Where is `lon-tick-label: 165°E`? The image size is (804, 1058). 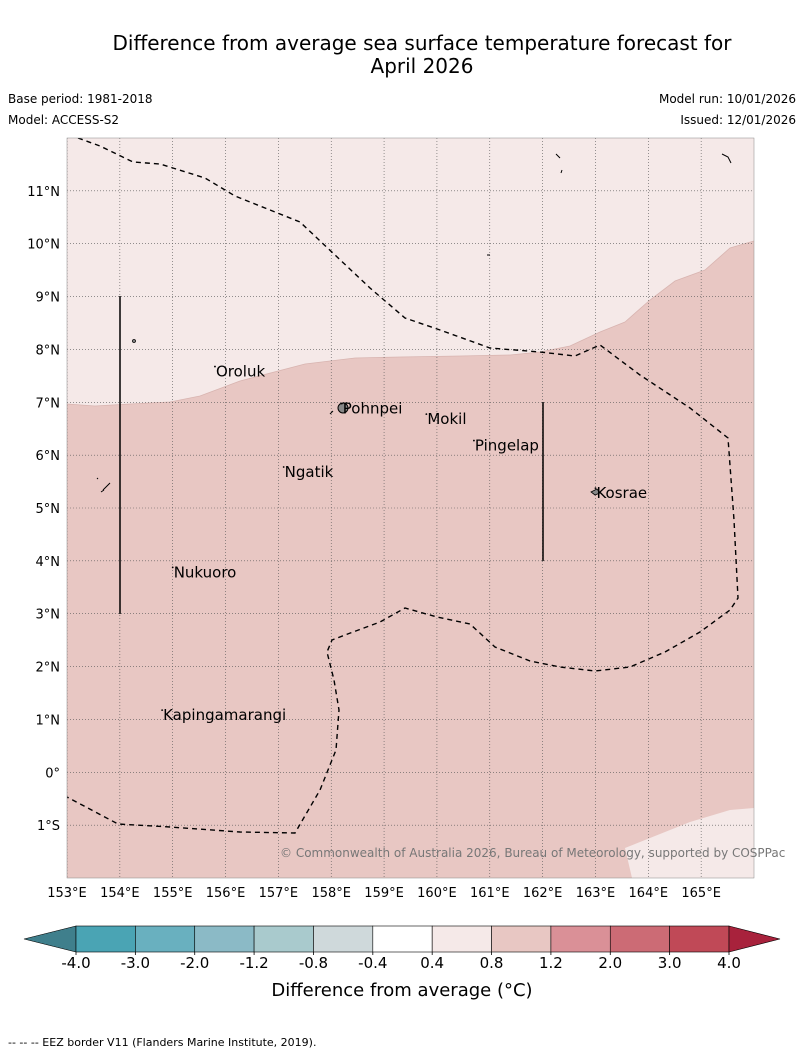
lon-tick-label: 165°E is located at coordinates (701, 893).